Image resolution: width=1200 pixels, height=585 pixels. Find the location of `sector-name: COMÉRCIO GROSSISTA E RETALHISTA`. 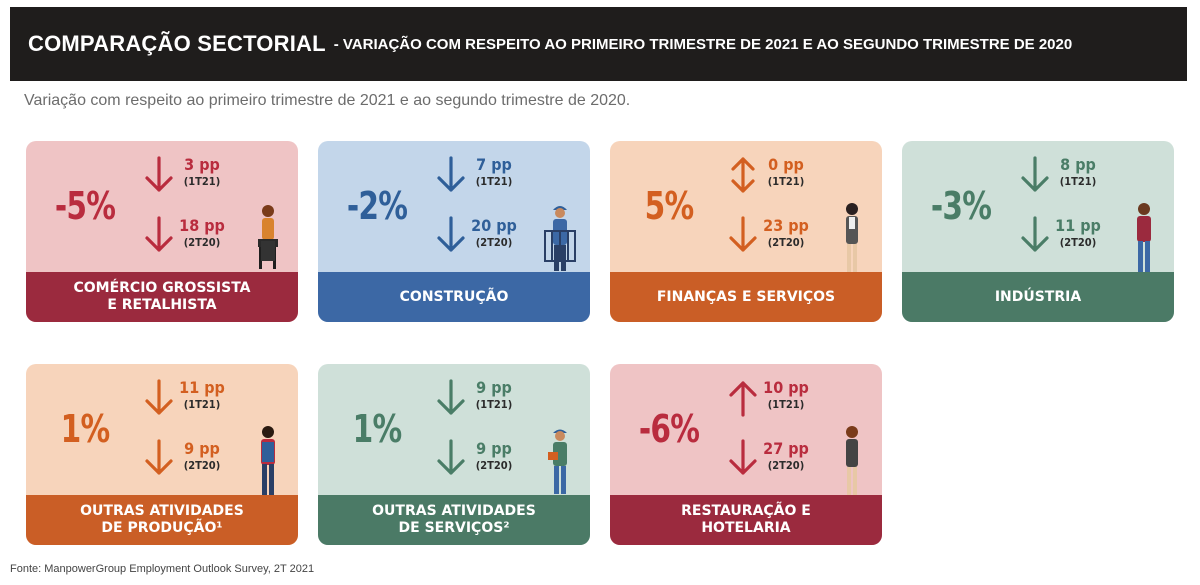

sector-name: COMÉRCIO GROSSISTA E RETALHISTA is located at coordinates (162, 297).